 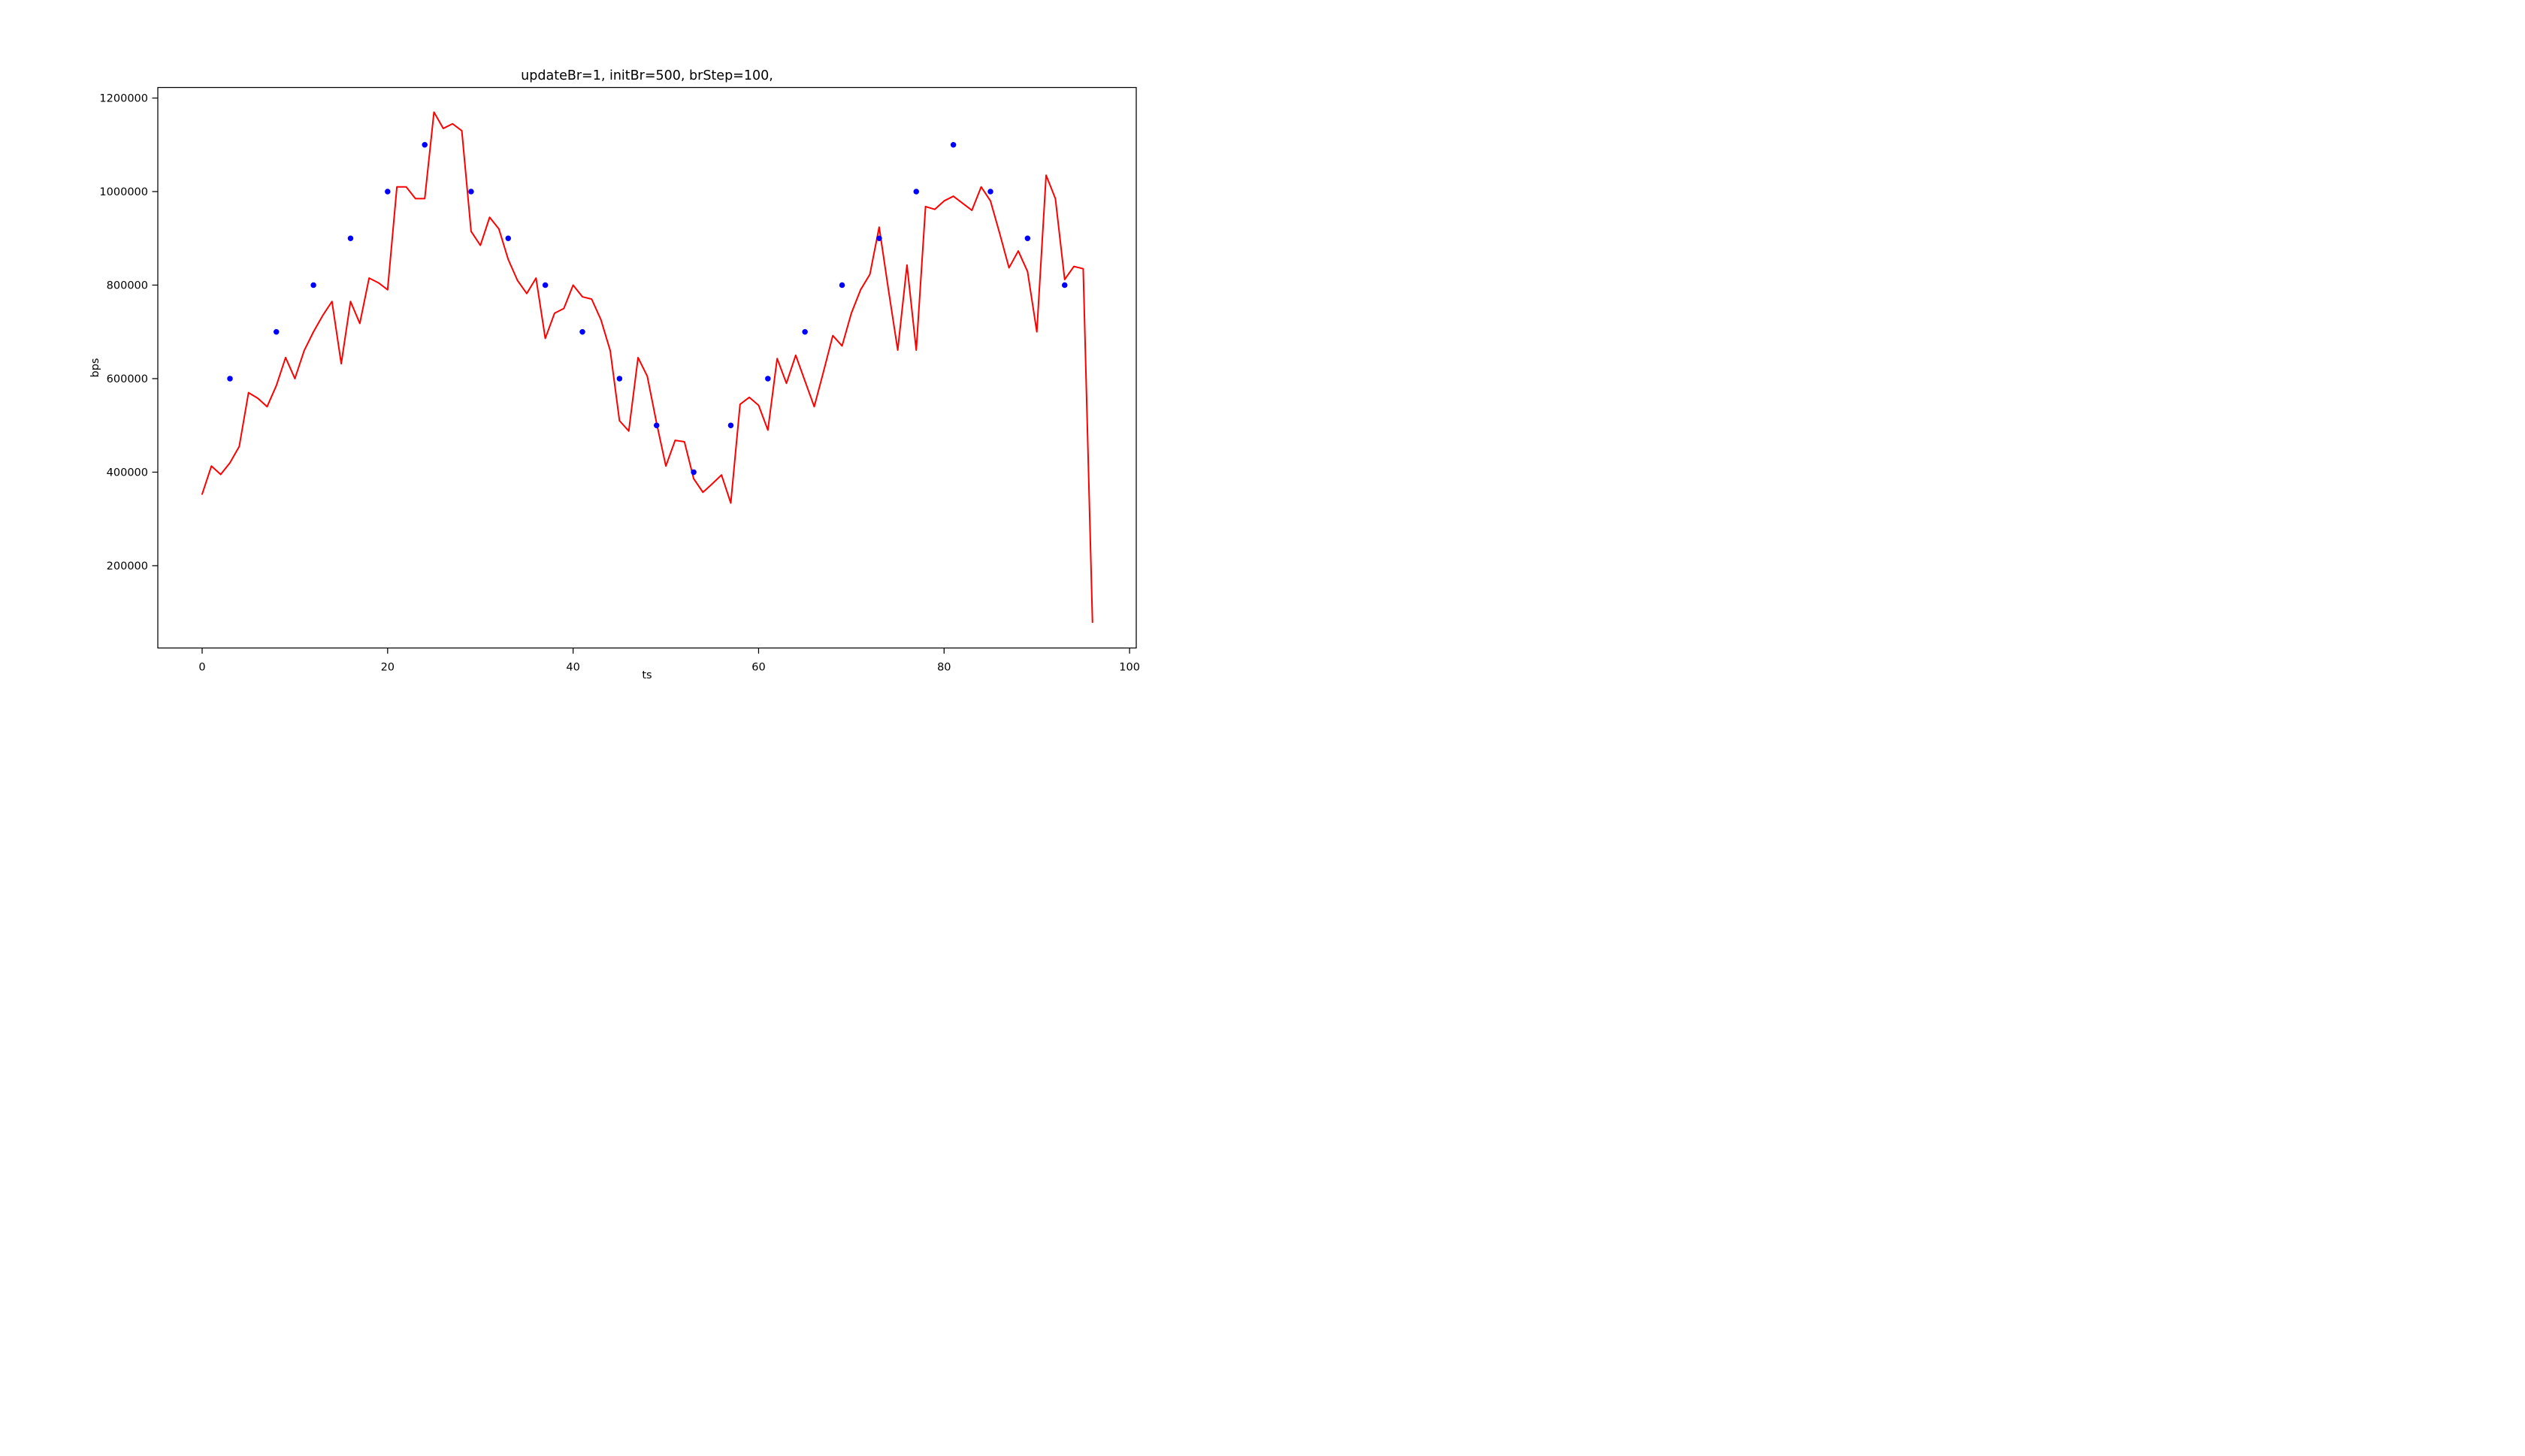 What do you see at coordinates (1129, 668) in the screenshot?
I see `x-tick-label: 100` at bounding box center [1129, 668].